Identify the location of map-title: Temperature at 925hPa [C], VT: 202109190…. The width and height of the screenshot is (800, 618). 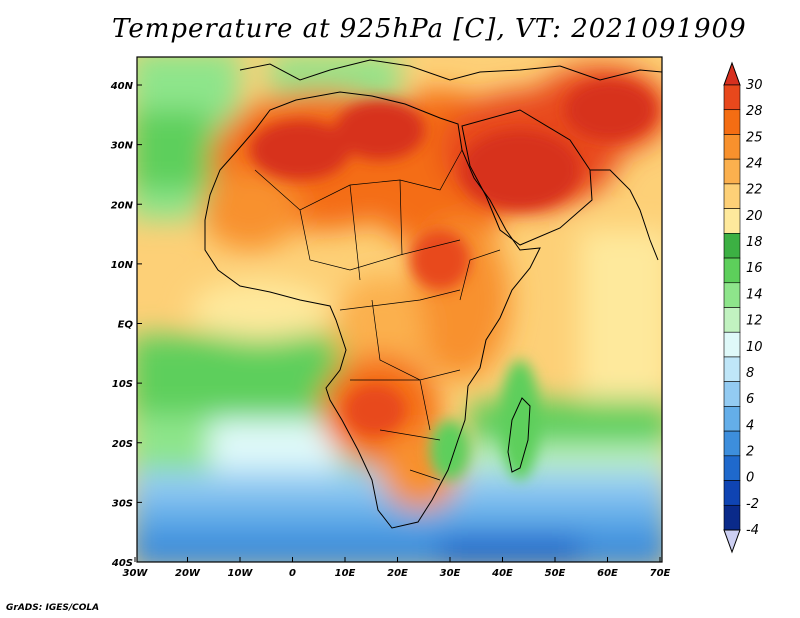
(429, 29).